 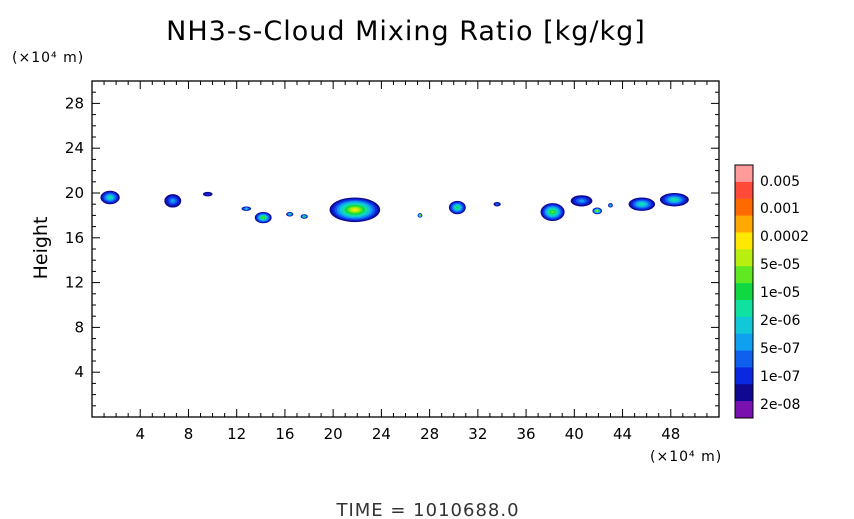 I want to click on colorbar-label: 2e-06, so click(x=780, y=321).